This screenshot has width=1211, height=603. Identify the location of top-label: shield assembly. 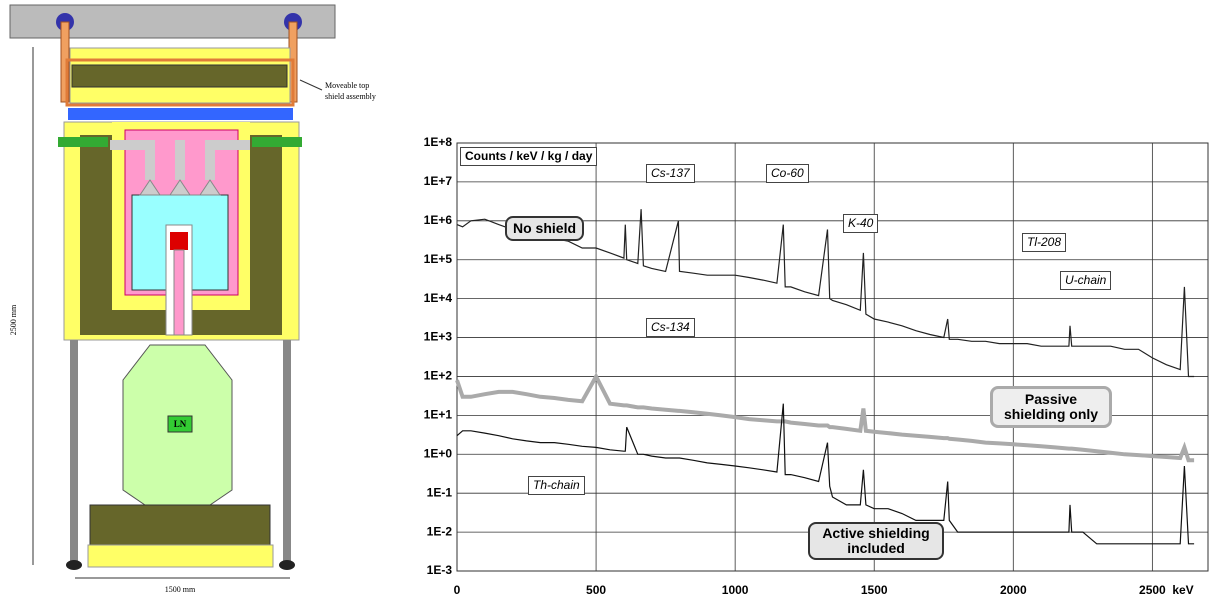
(350, 96).